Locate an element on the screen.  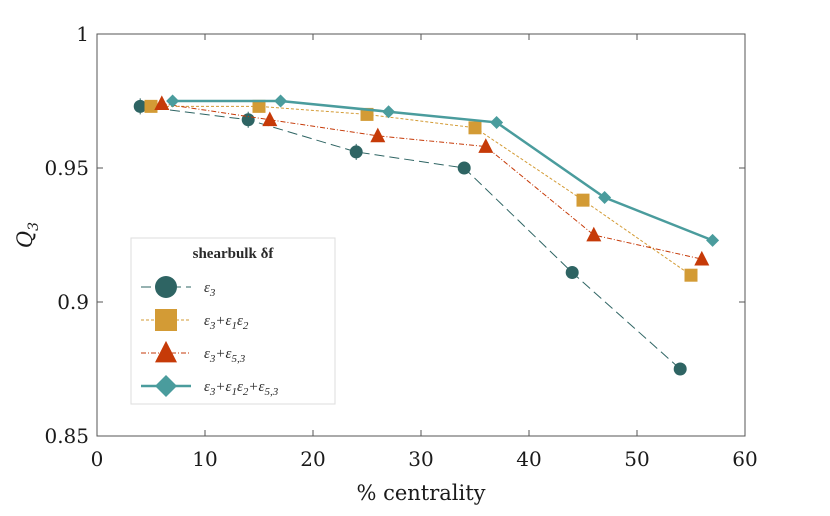
legend-title: shearbulk δf is located at coordinates (234, 254).